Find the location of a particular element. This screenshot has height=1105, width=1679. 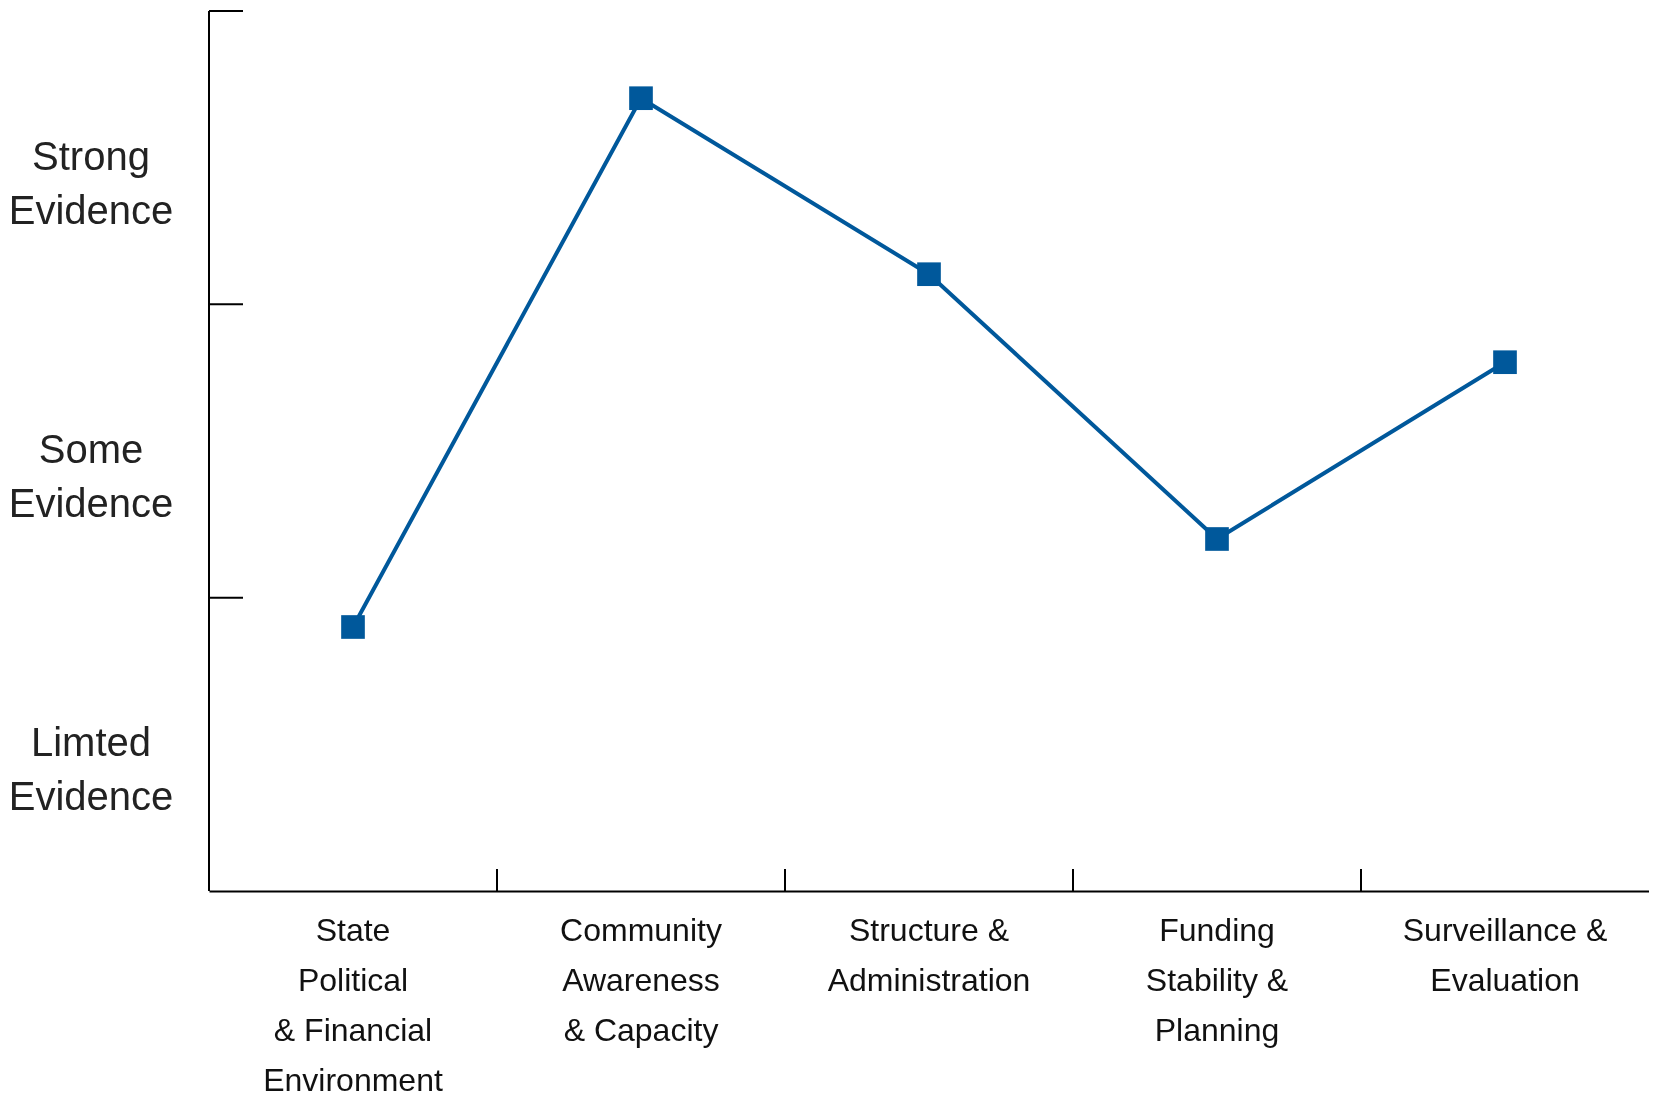

x-tick-label: State Political & Financial Environment is located at coordinates (353, 1004).